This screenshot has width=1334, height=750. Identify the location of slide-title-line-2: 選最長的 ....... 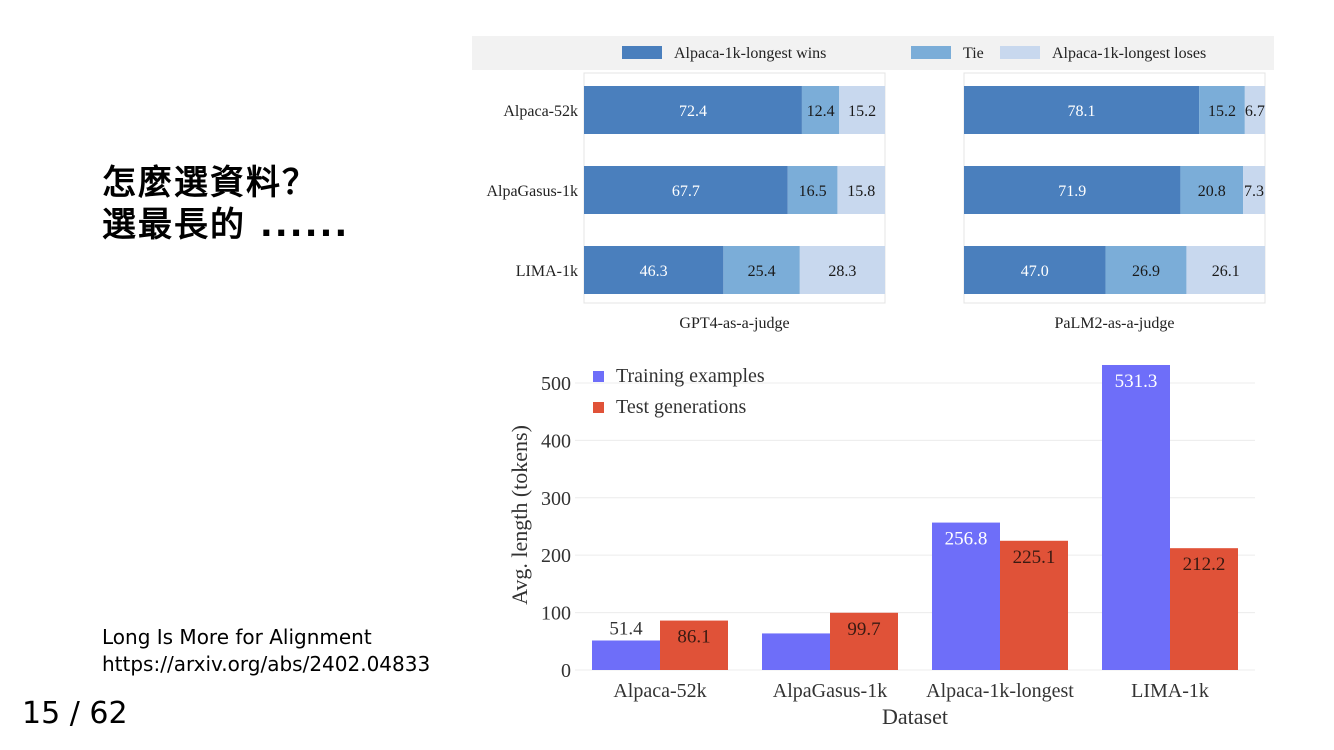
(226, 225).